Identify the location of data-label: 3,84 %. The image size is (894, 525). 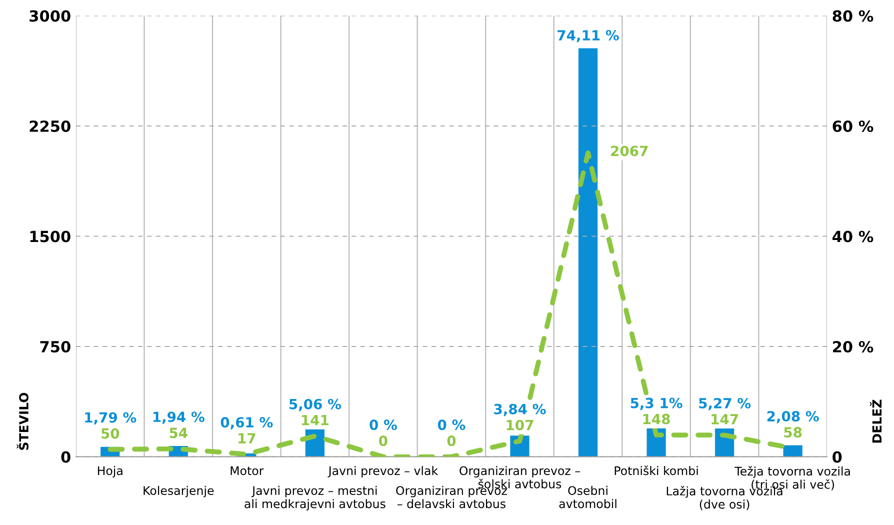
(520, 410).